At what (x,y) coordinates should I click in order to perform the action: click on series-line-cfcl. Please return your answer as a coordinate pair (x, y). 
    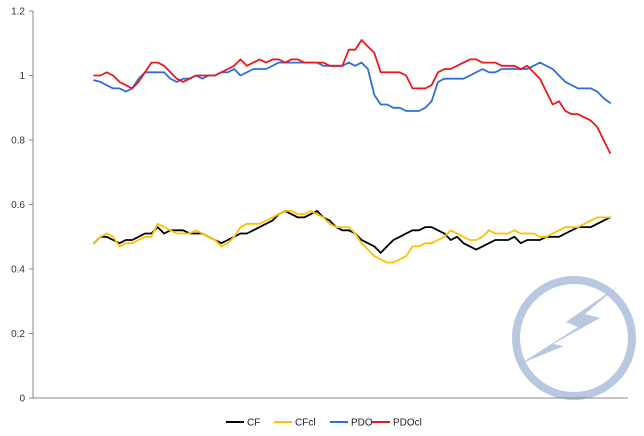
    Looking at the image, I should click on (352, 236).